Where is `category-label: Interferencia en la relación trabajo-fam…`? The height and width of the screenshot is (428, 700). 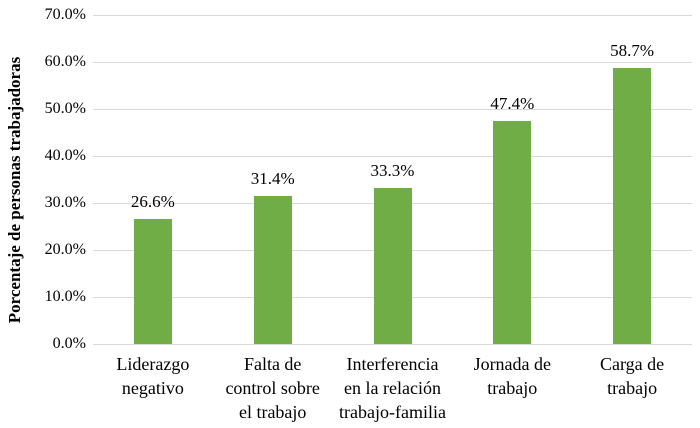
category-label: Interferencia en la relación trabajo-fam… is located at coordinates (392, 388).